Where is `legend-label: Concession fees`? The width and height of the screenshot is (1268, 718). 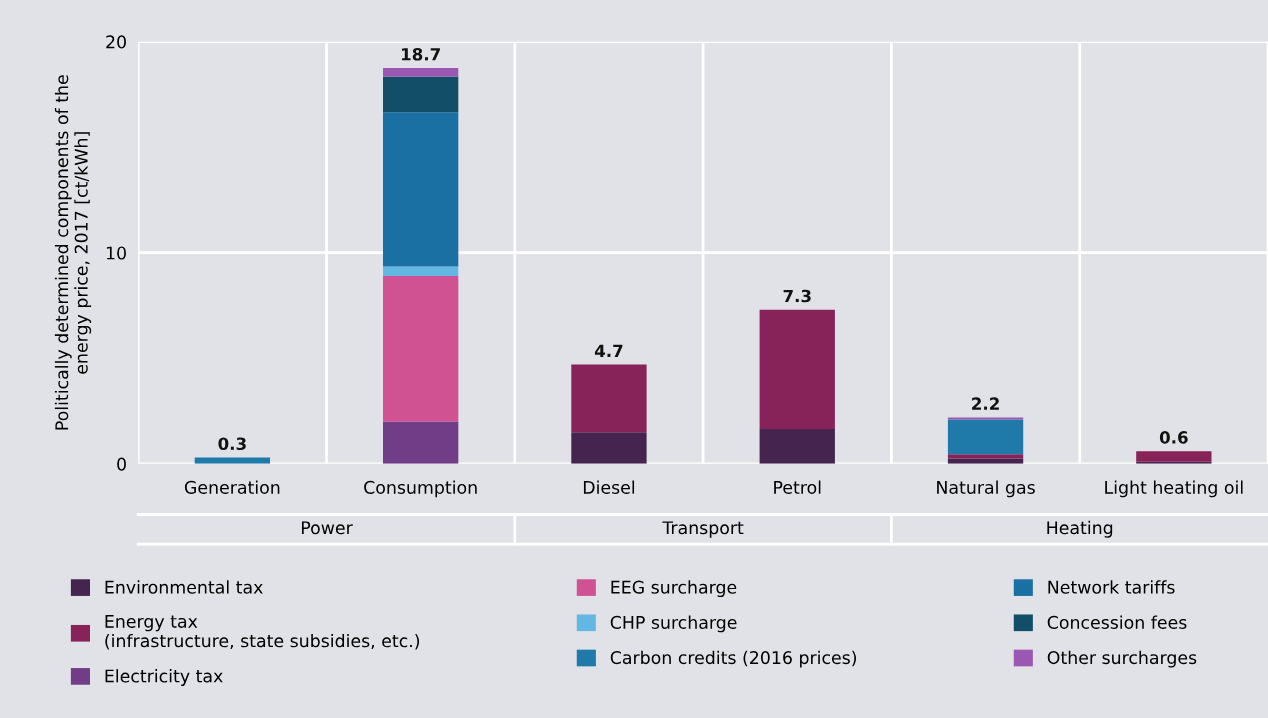
legend-label: Concession fees is located at coordinates (1117, 622).